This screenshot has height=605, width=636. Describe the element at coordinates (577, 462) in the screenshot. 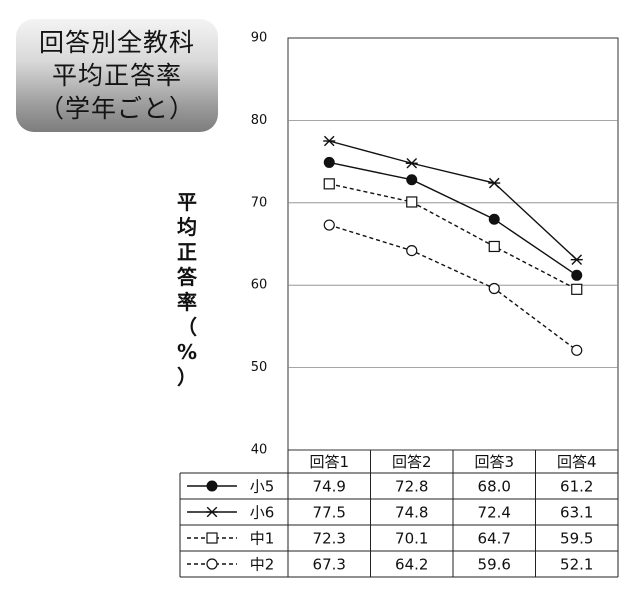

I see `x-tick-label: 回答4` at that location.